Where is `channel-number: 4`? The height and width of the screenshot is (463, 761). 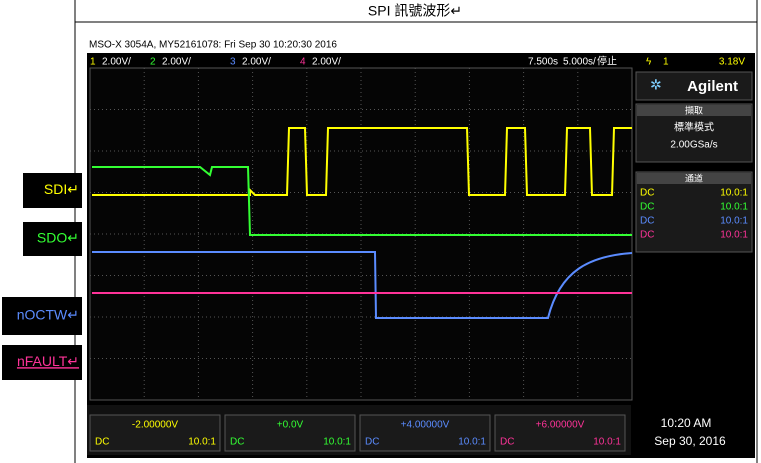
channel-number: 4 is located at coordinates (303, 62).